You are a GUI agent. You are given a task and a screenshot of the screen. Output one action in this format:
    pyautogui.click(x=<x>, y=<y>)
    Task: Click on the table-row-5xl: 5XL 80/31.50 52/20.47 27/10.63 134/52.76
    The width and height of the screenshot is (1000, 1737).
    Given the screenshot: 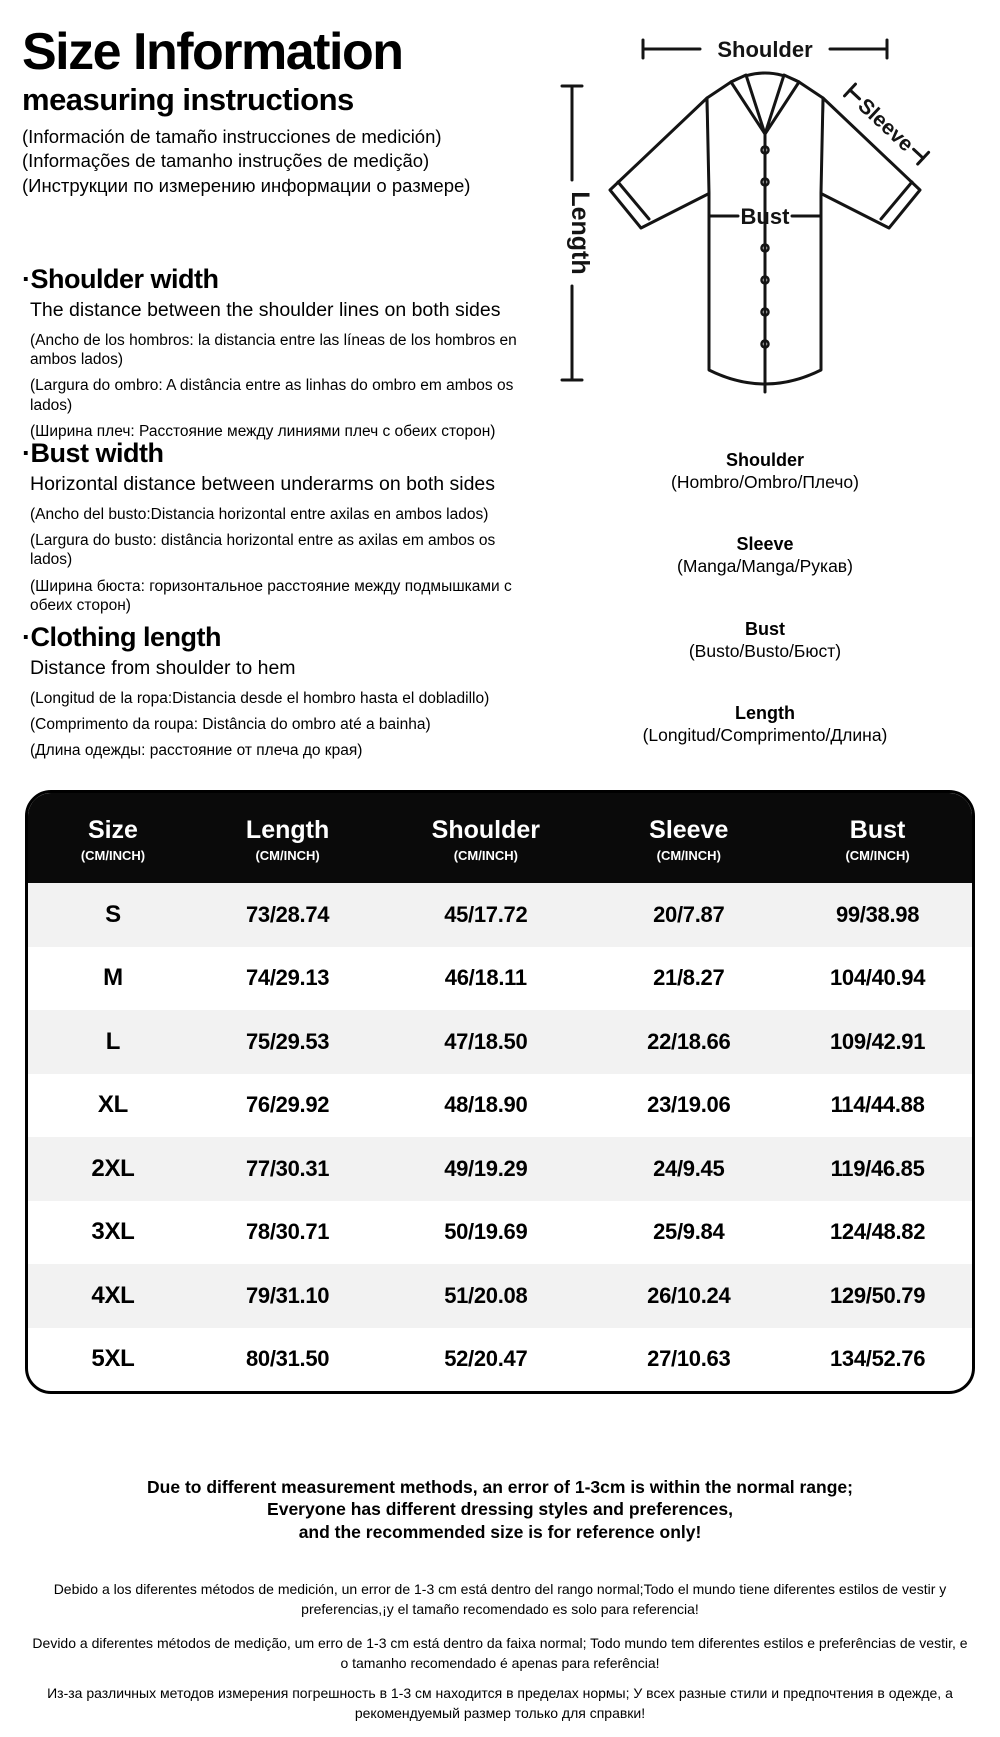 What is the action you would take?
    pyautogui.click(x=500, y=1360)
    